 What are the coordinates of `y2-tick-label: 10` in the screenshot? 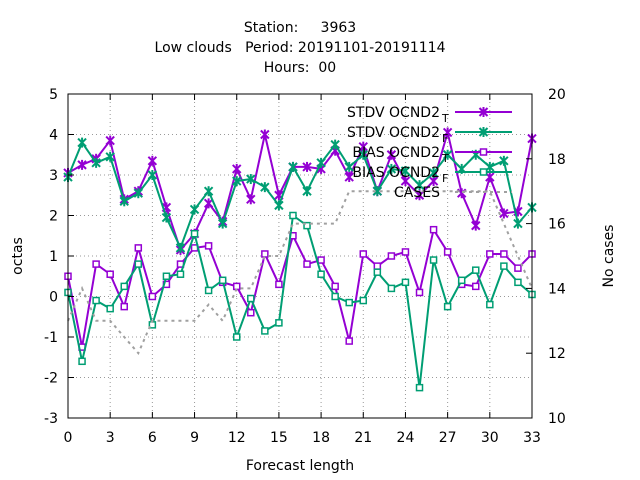 It's located at (557, 419).